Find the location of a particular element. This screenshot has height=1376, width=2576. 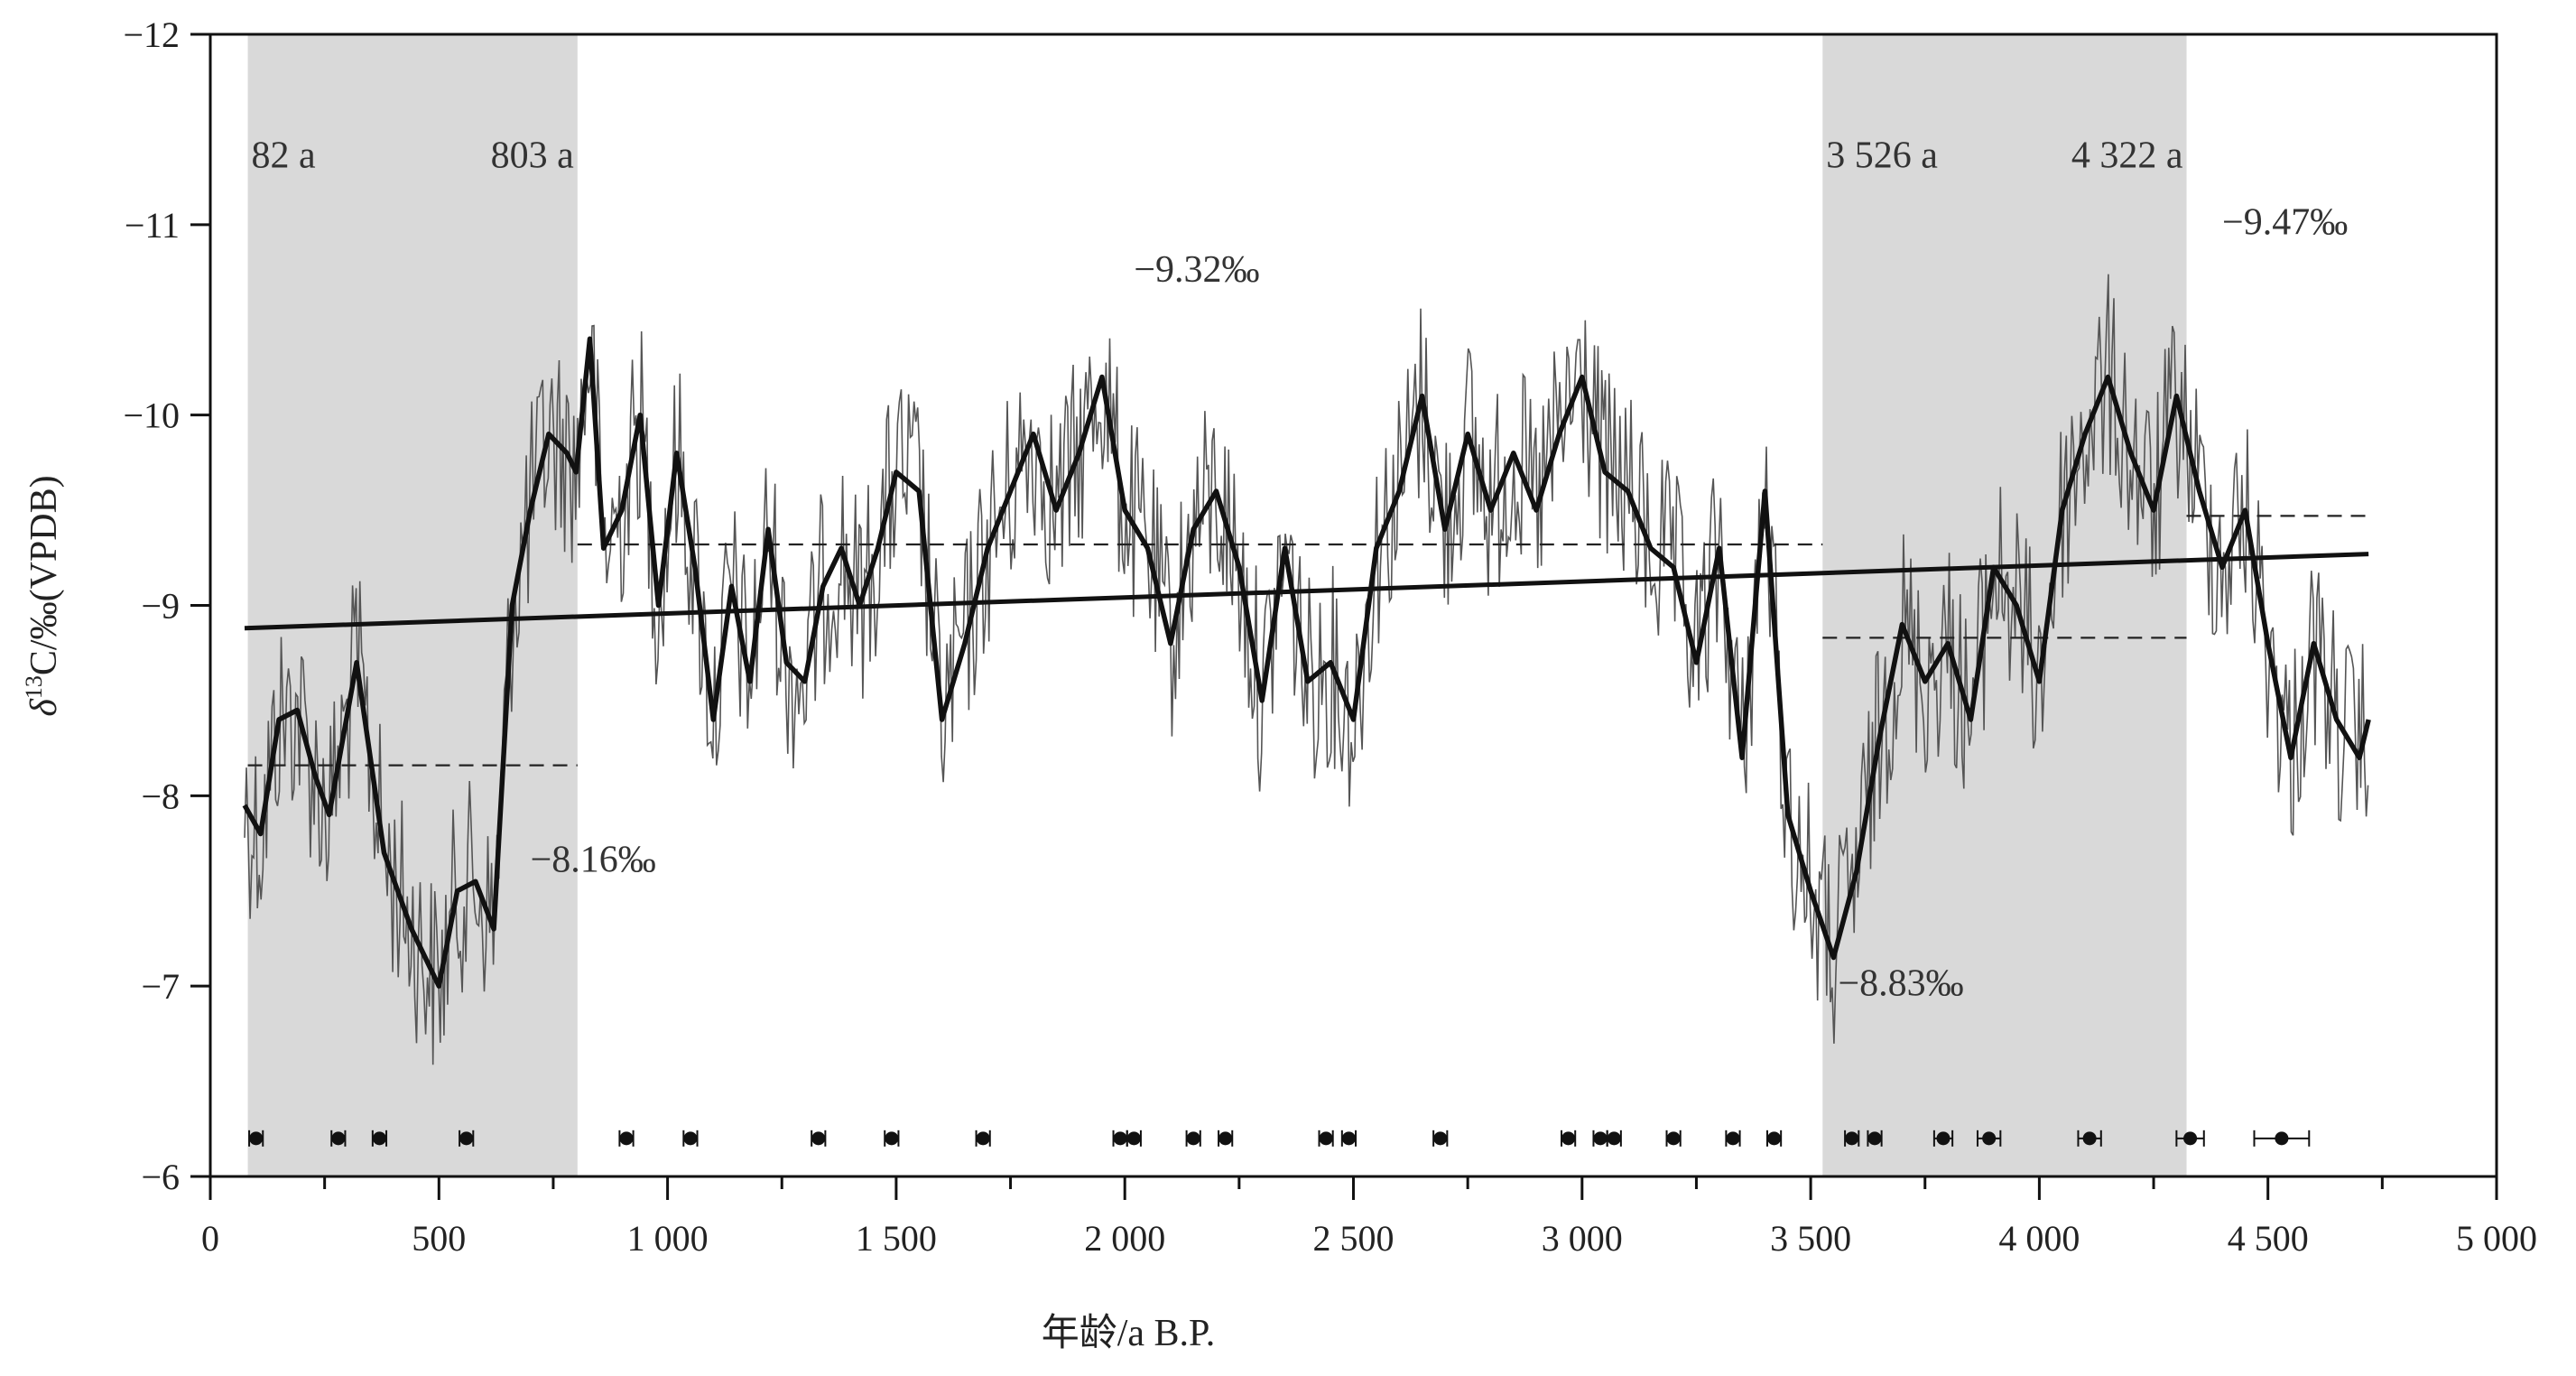

y-tick-label-1: −11 is located at coordinates (152, 225).